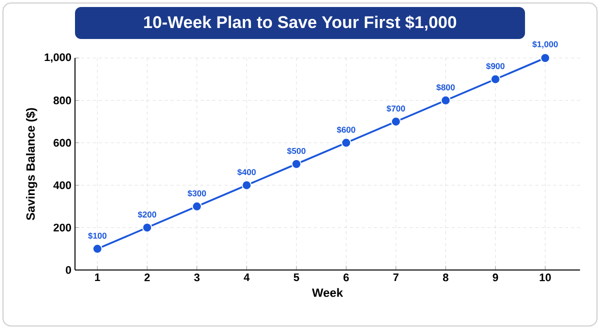  I want to click on x-tick-label: 3, so click(197, 278).